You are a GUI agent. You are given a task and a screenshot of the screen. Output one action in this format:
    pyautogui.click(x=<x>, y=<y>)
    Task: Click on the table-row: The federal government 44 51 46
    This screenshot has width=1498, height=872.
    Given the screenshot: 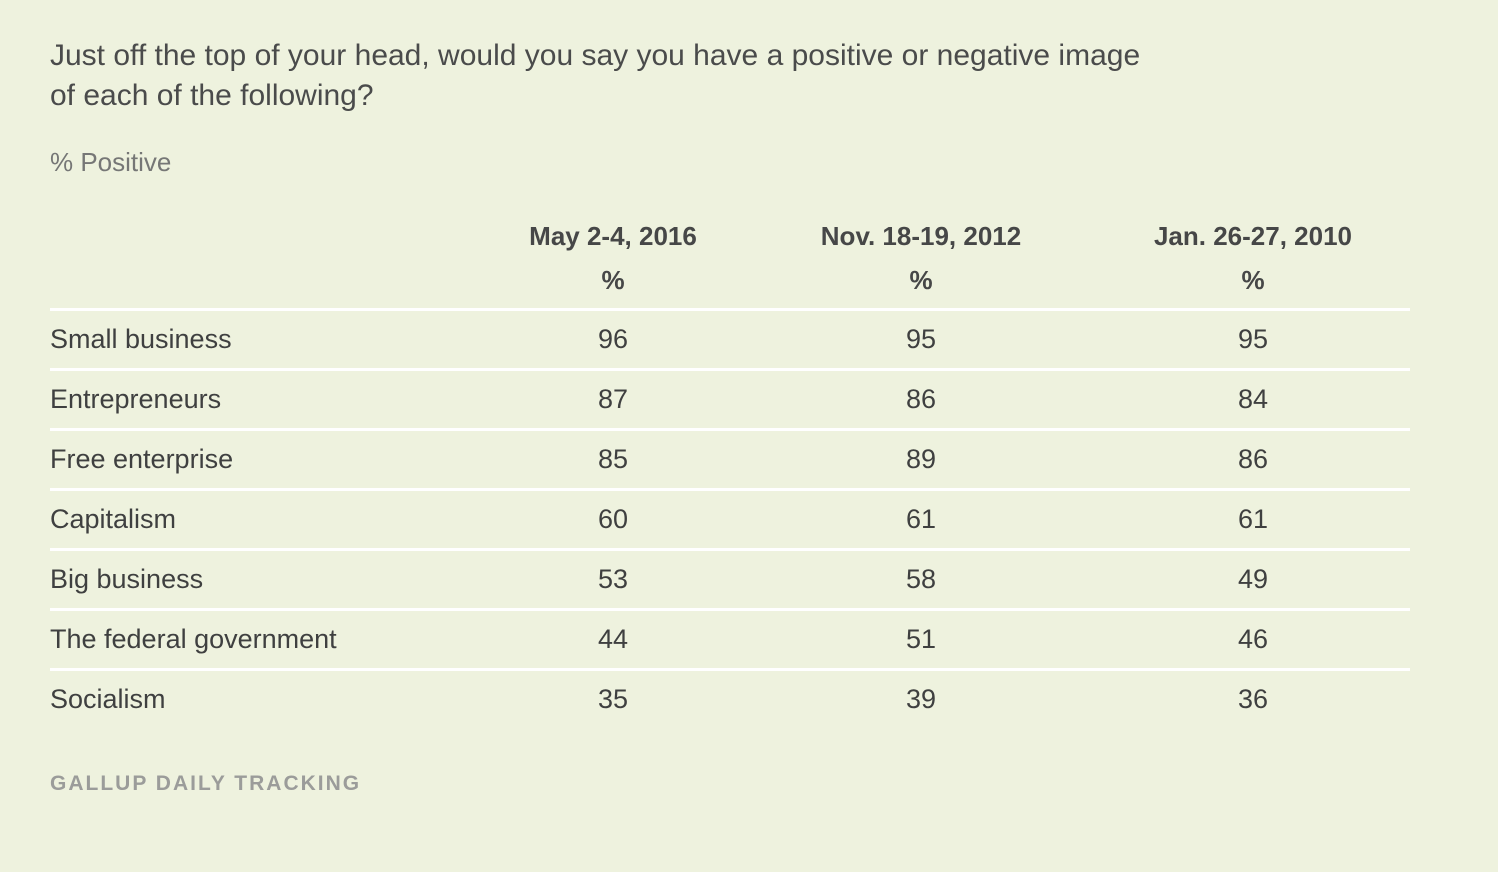 What is the action you would take?
    pyautogui.click(x=730, y=641)
    